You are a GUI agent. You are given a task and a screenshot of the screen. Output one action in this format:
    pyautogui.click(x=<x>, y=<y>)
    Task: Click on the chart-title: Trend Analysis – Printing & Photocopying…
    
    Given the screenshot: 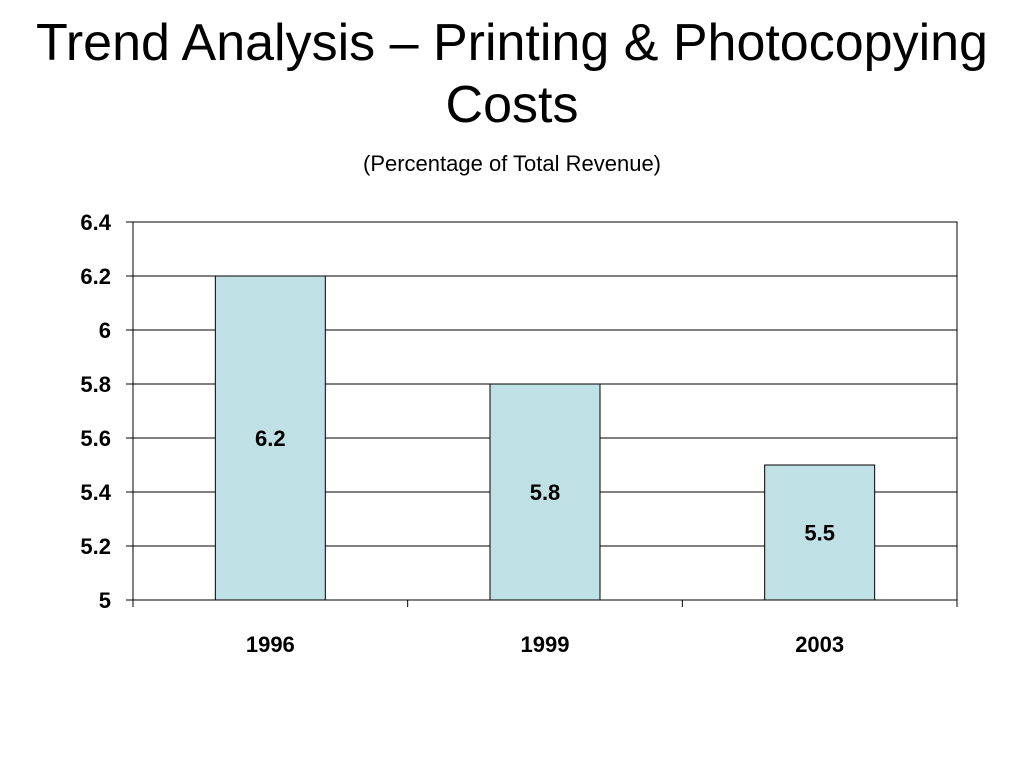 What is the action you would take?
    pyautogui.click(x=512, y=74)
    